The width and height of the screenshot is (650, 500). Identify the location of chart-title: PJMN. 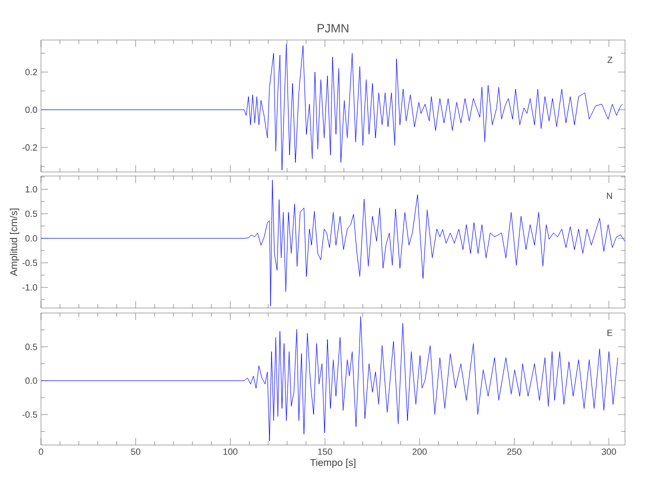
(333, 28).